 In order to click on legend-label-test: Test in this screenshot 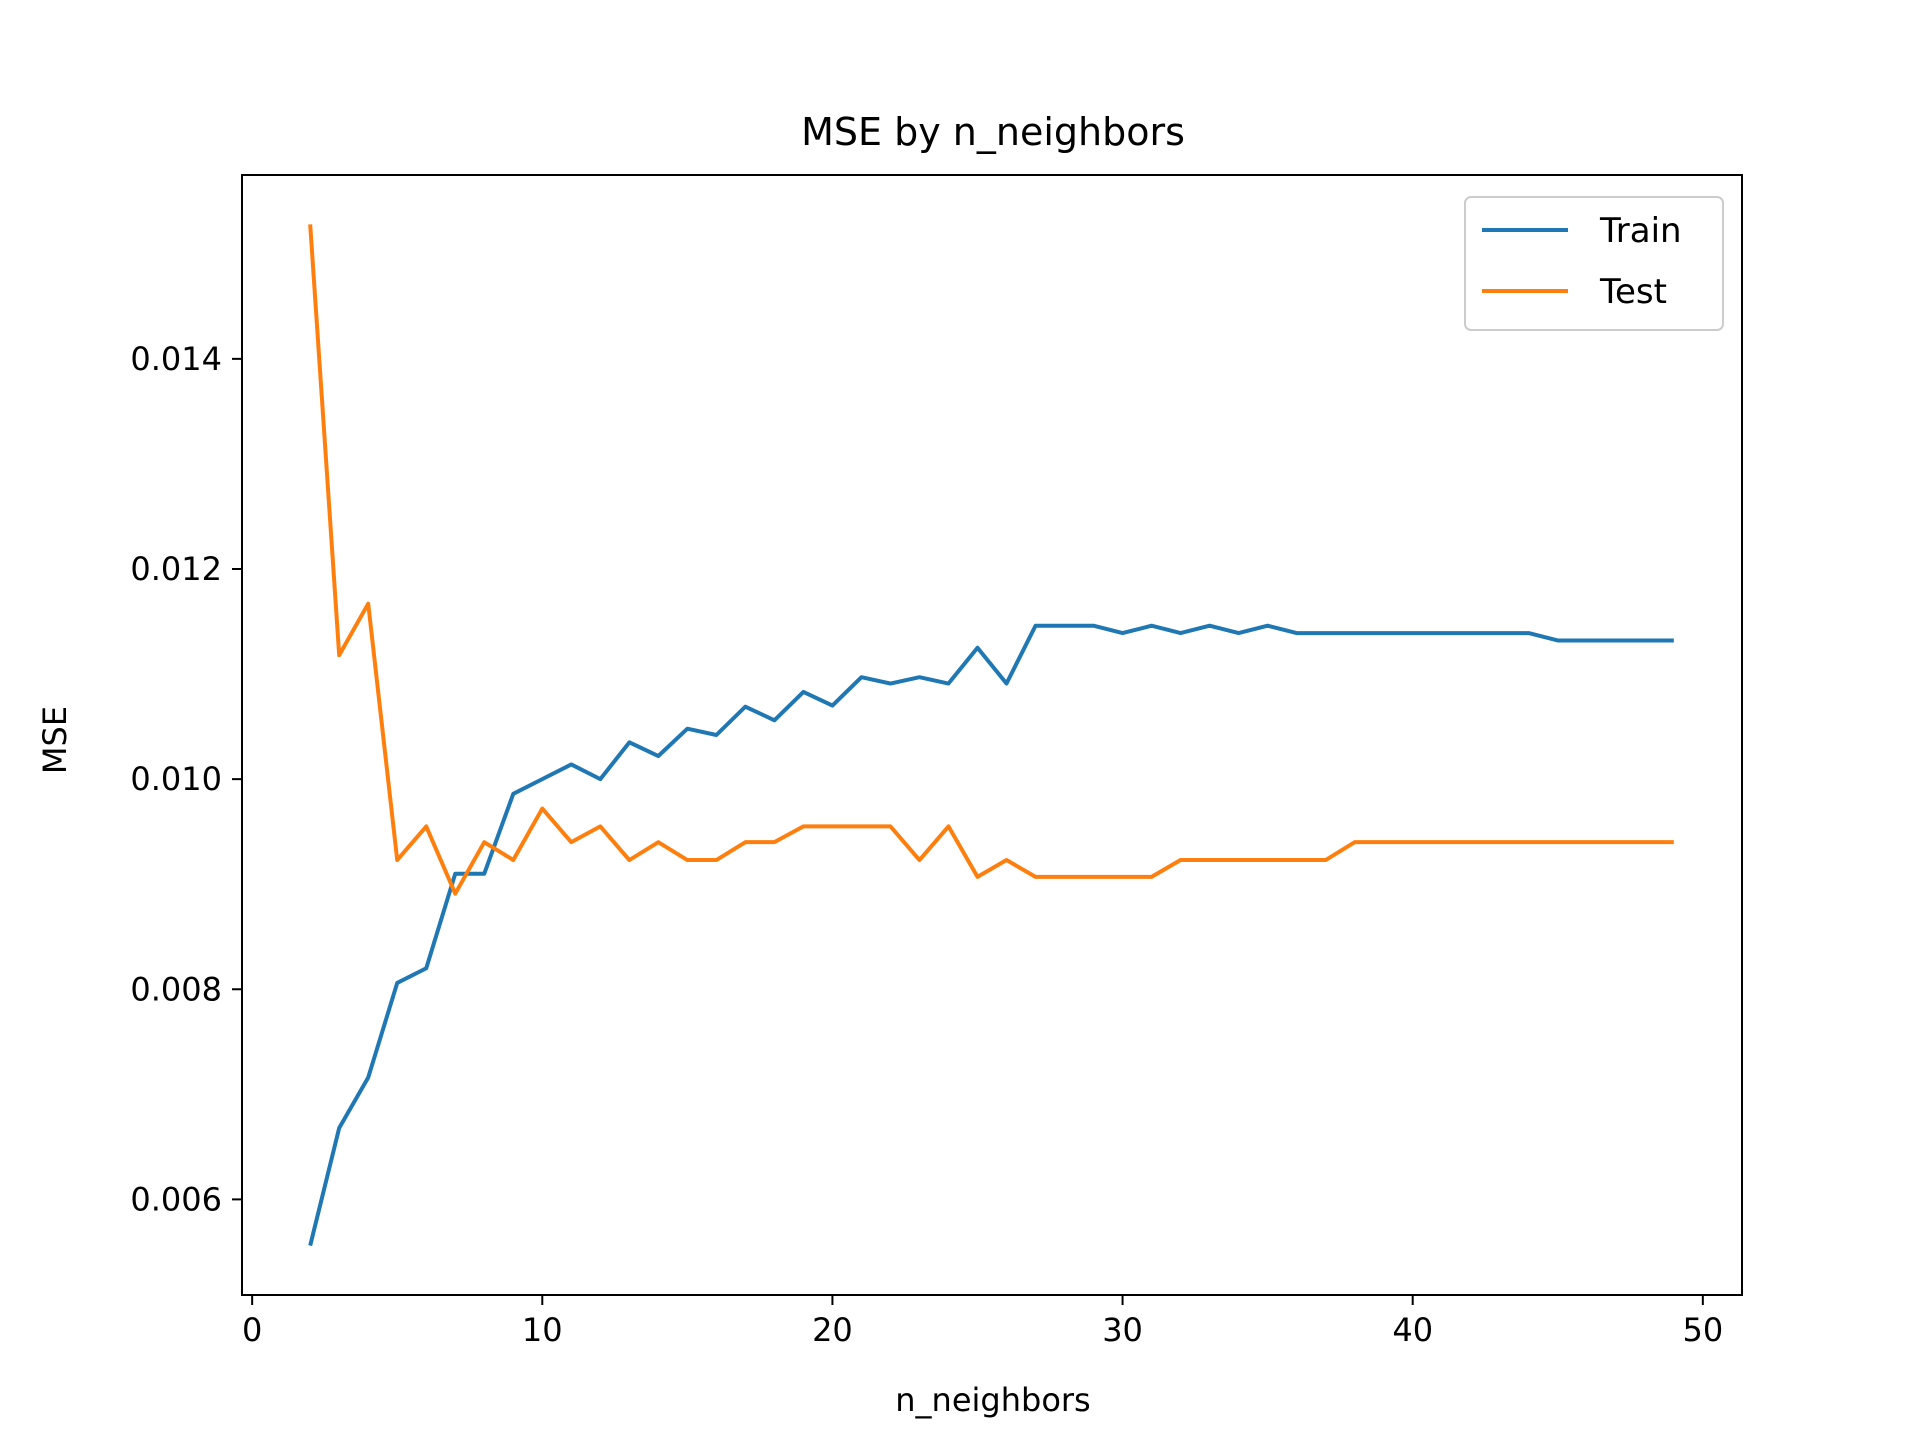, I will do `click(1633, 292)`.